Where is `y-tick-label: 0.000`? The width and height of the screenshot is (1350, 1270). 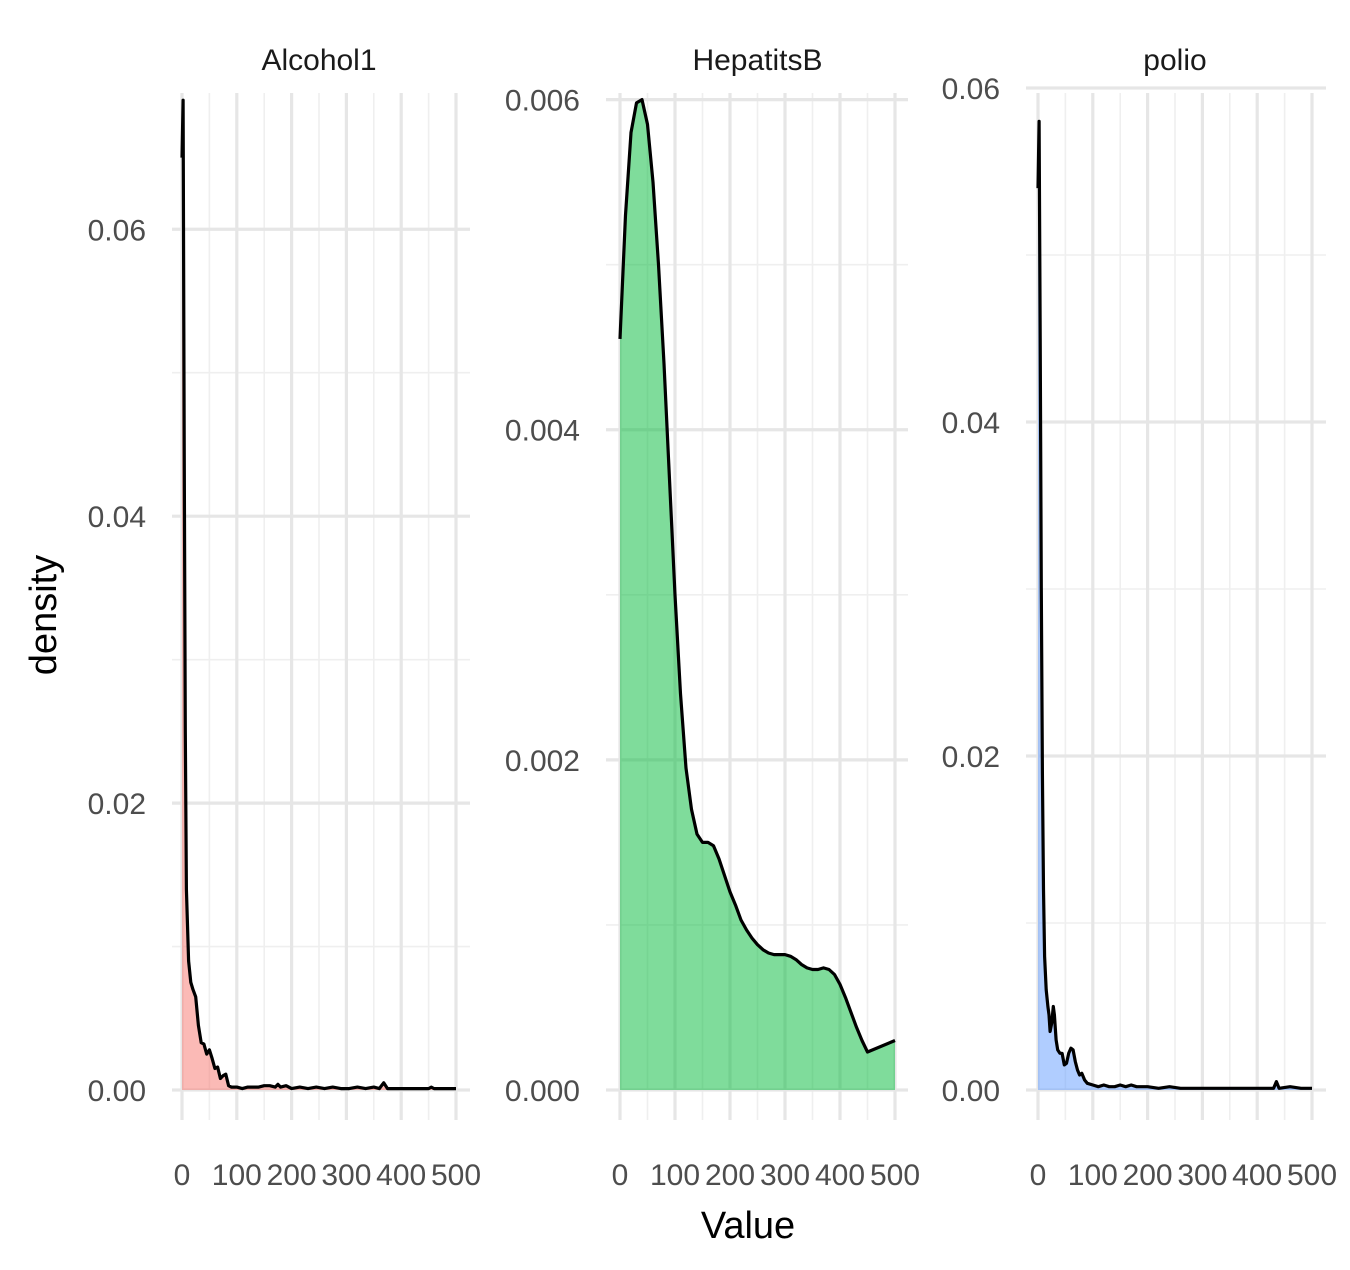 y-tick-label: 0.000 is located at coordinates (542, 1091).